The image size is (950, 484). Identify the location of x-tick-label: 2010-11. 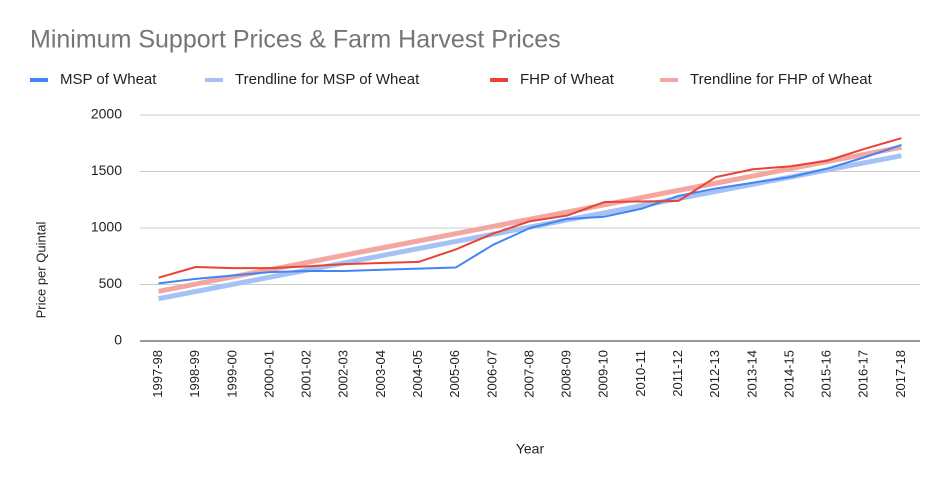
(640, 373).